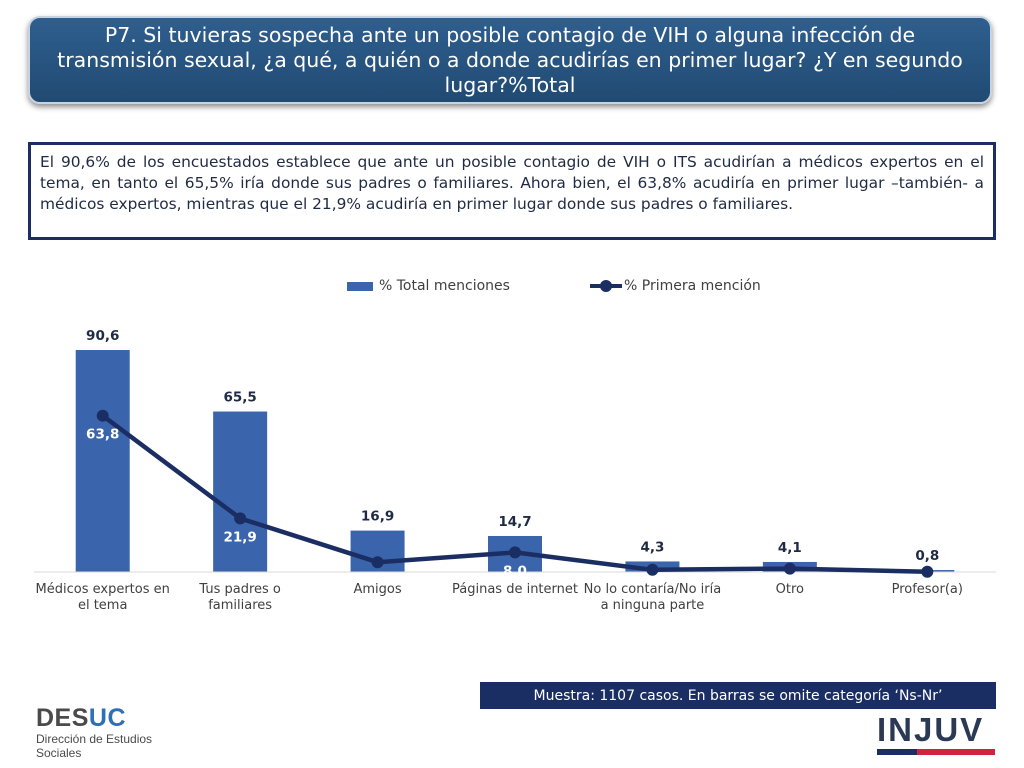 The height and width of the screenshot is (768, 1024). I want to click on injuv-logo: INJUV, so click(936, 733).